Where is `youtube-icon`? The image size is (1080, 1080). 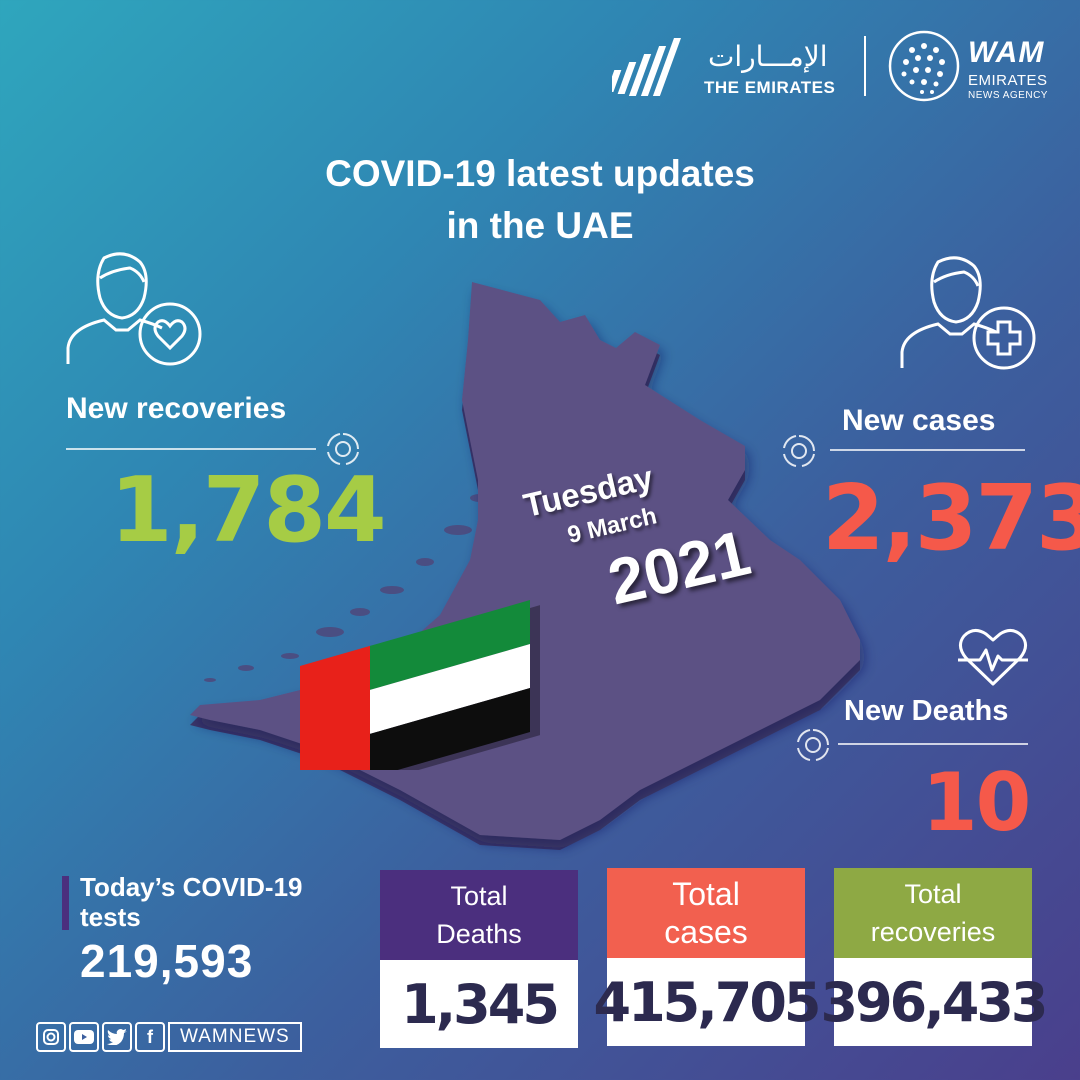
youtube-icon is located at coordinates (84, 1037).